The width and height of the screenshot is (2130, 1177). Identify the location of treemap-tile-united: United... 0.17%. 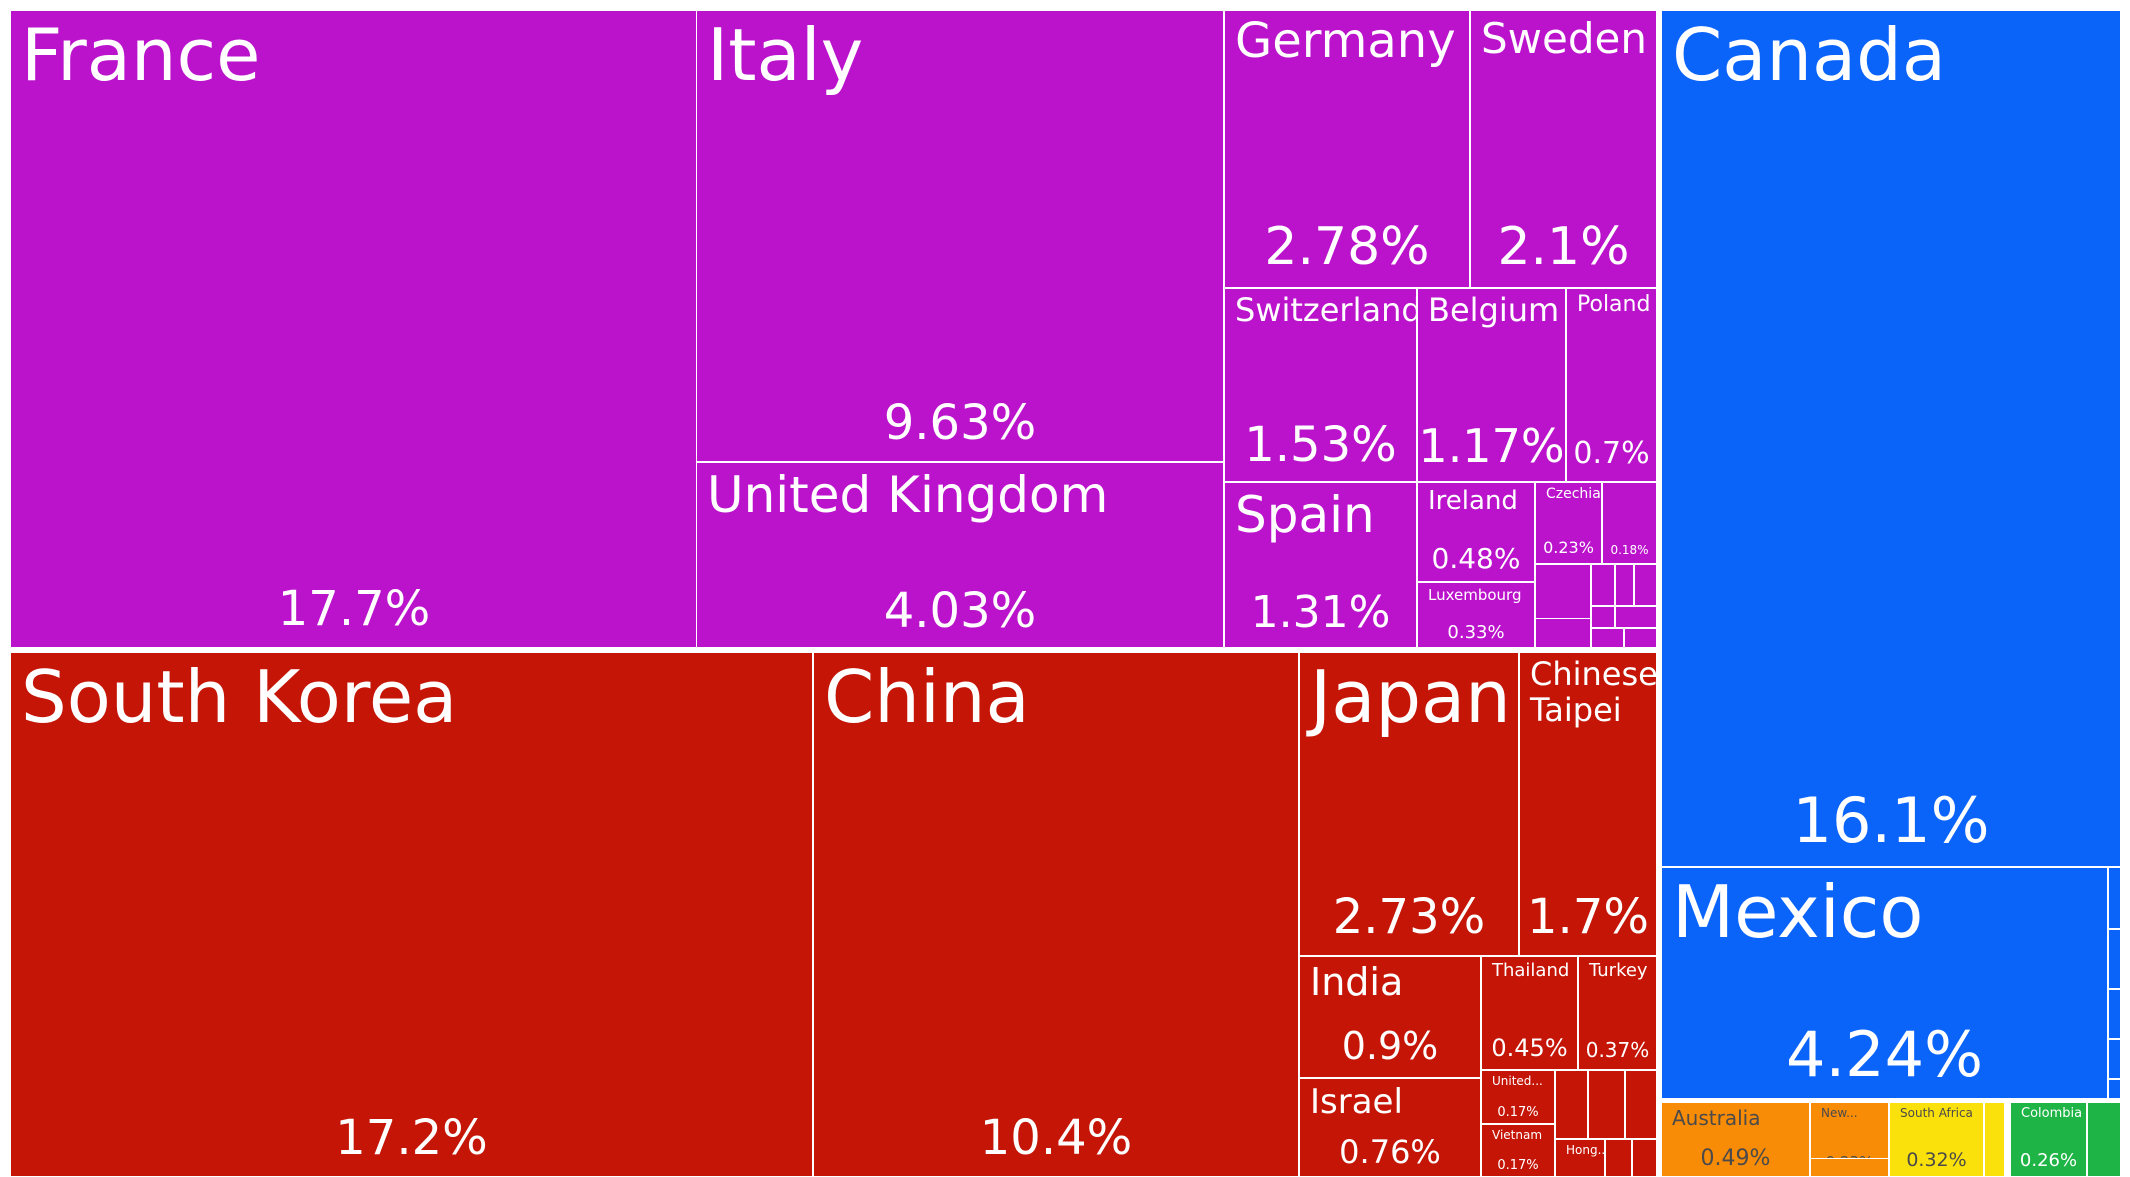
(1518, 1097).